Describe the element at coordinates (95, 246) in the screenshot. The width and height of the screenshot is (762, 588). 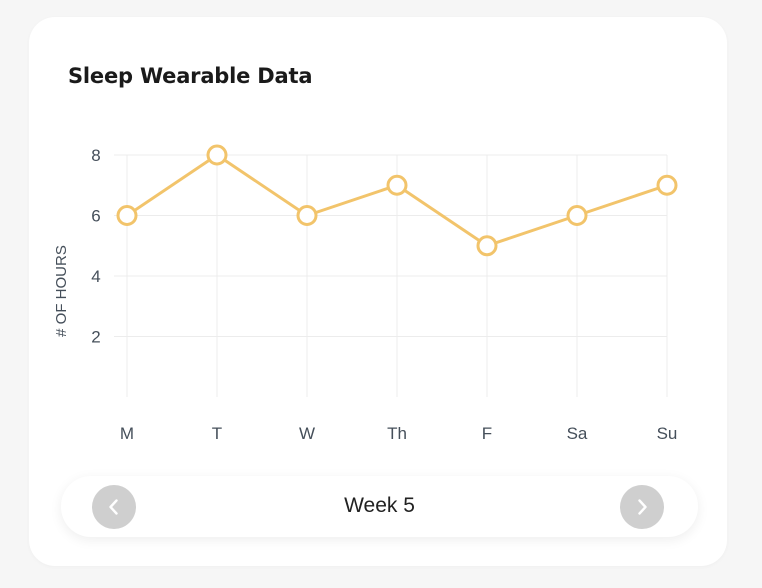
I see `y-axis-ticks: 2 4 6 8` at that location.